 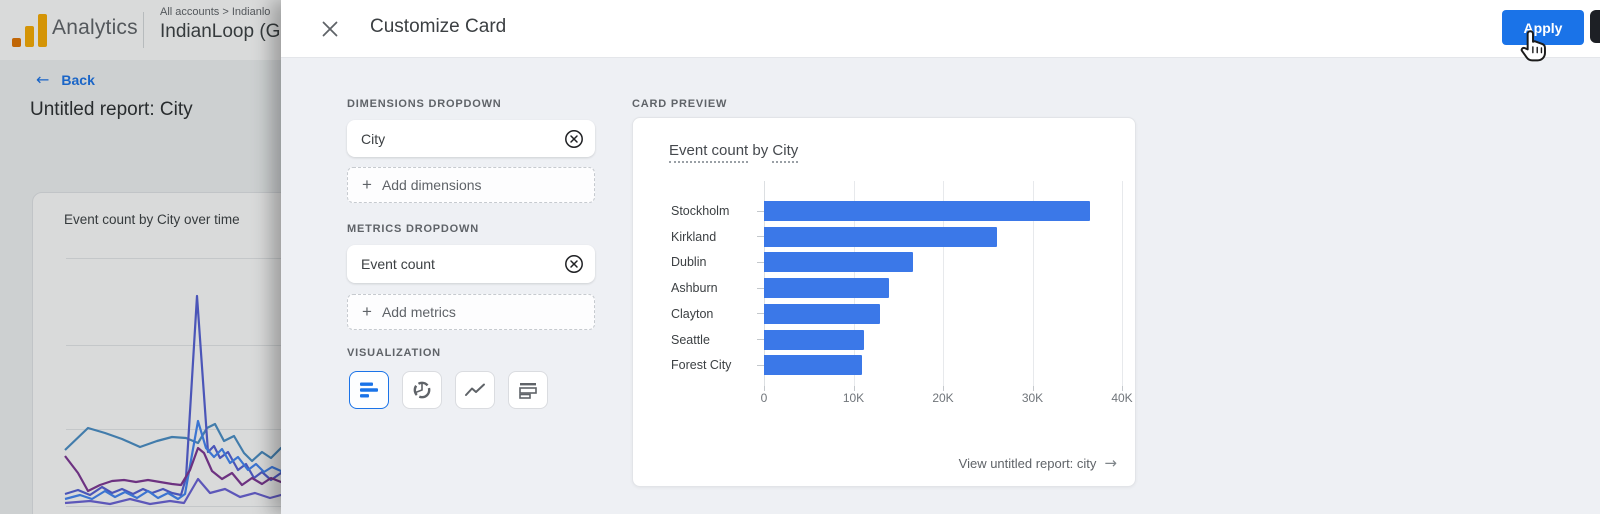 What do you see at coordinates (878, 365) in the screenshot?
I see `bar-row: Forest City` at bounding box center [878, 365].